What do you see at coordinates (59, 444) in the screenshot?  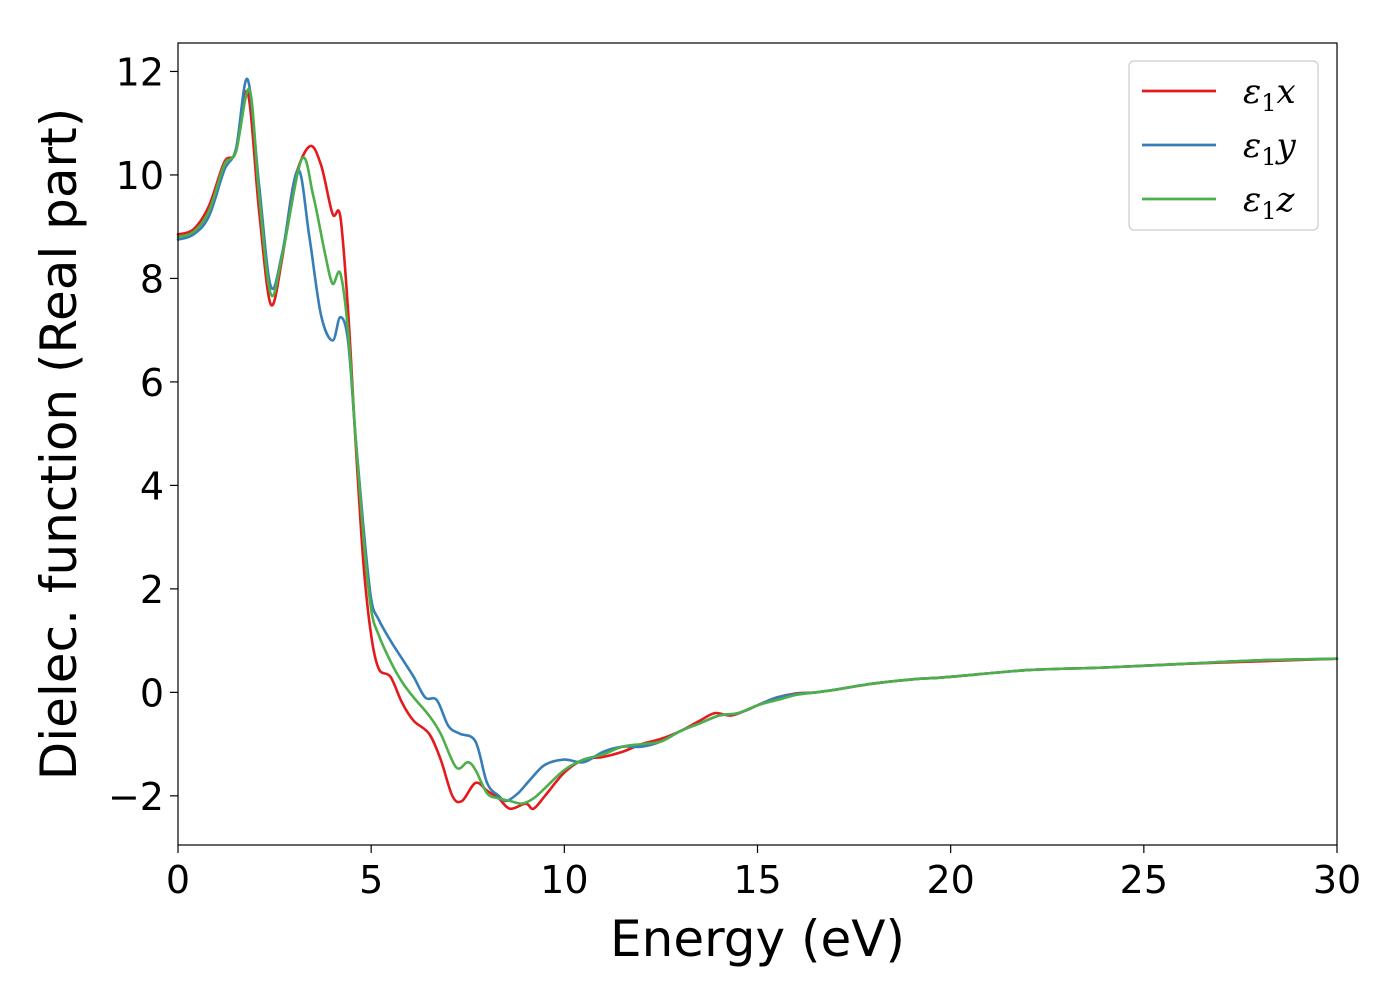 I see `y-axis-label: Dielec. function (Real part)` at bounding box center [59, 444].